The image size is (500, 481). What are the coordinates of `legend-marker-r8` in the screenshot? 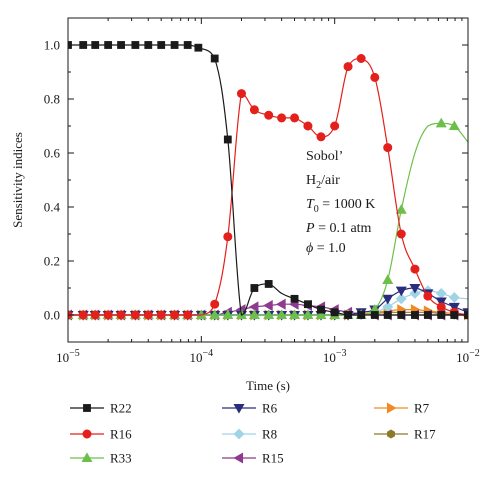 It's located at (239, 434).